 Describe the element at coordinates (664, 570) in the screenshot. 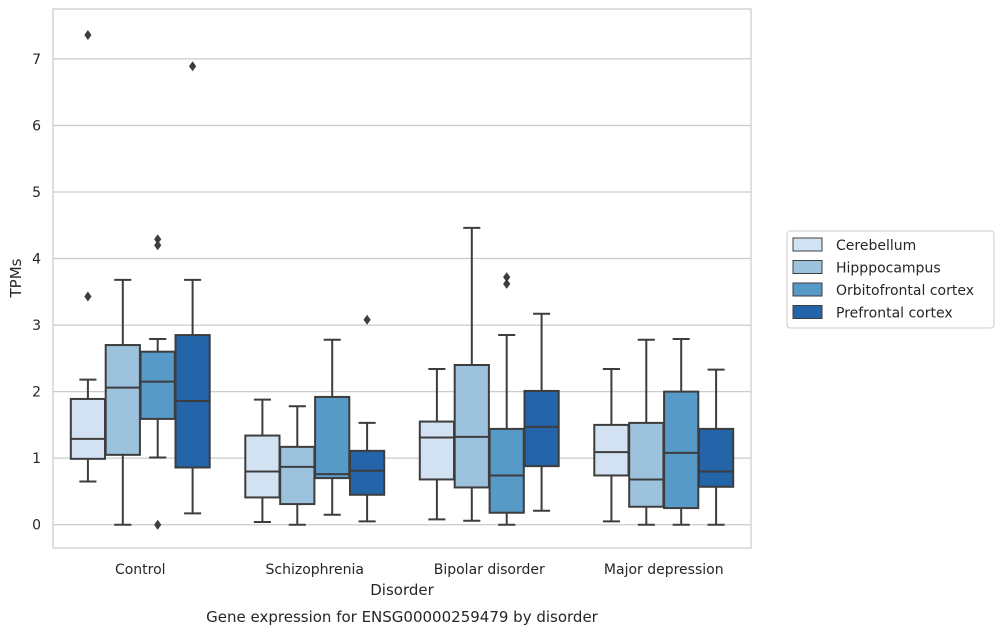

I see `x-tick-label: Major depression` at that location.